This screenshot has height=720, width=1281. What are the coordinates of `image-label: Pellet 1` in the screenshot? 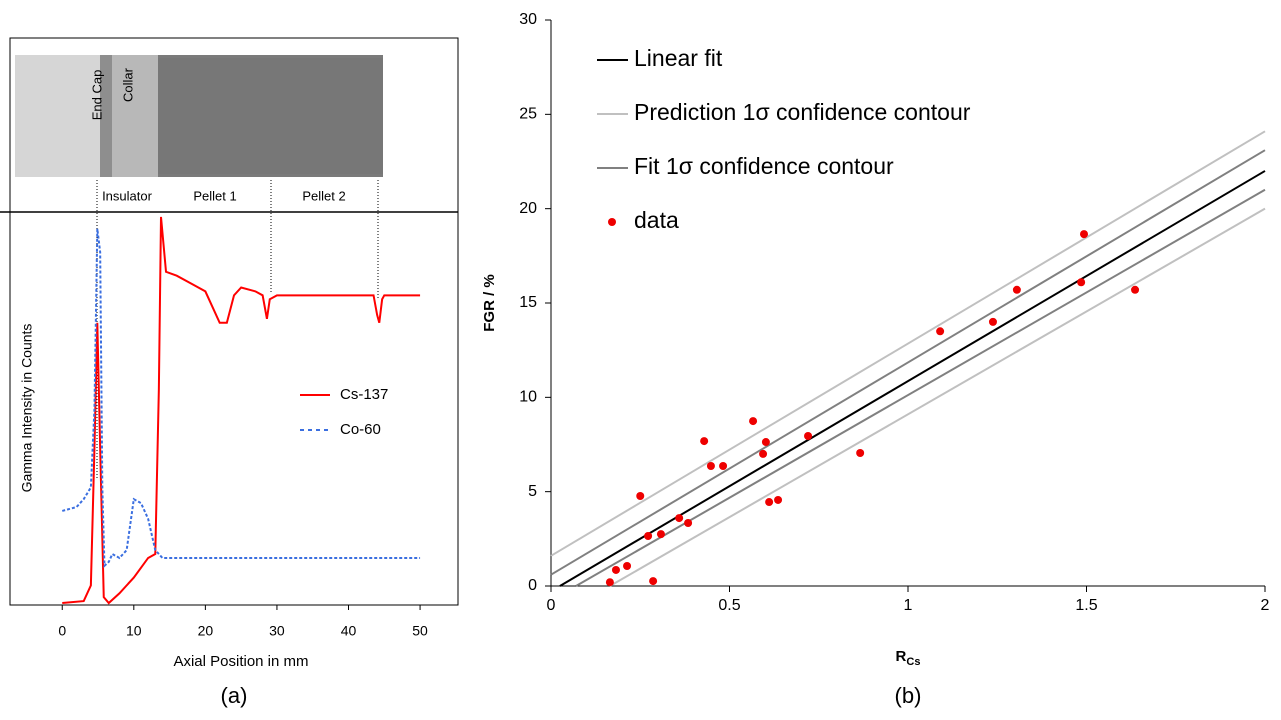 It's located at (214, 195).